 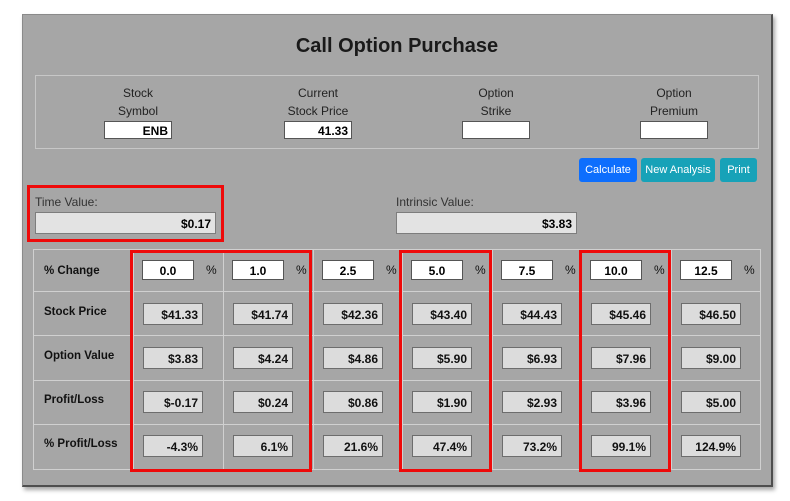 I want to click on stock-price-cell: $41.33, so click(x=173, y=314).